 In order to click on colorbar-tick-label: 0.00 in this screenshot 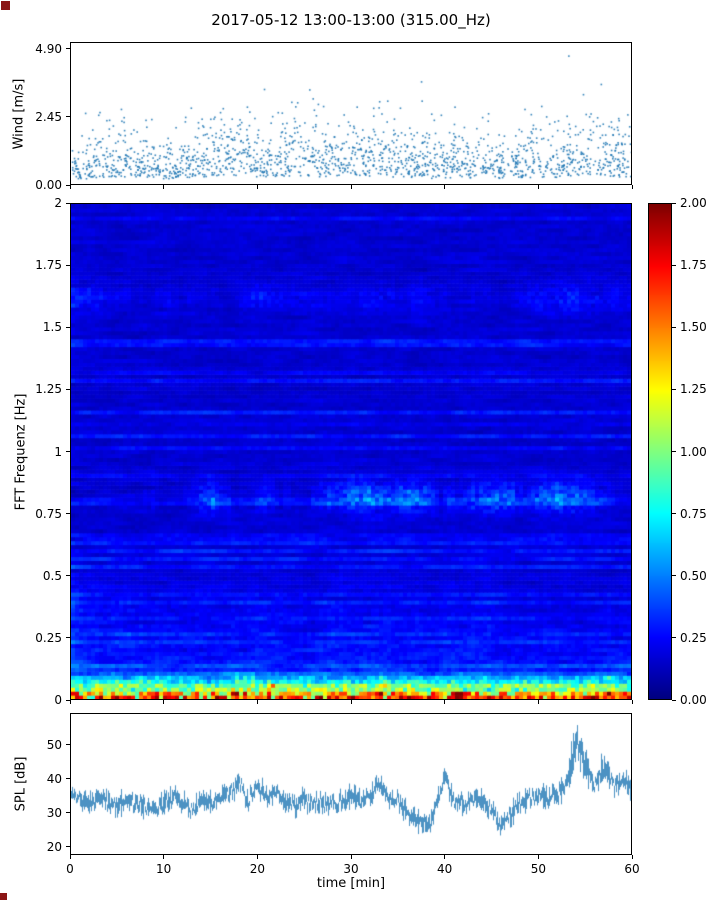, I will do `click(693, 700)`.